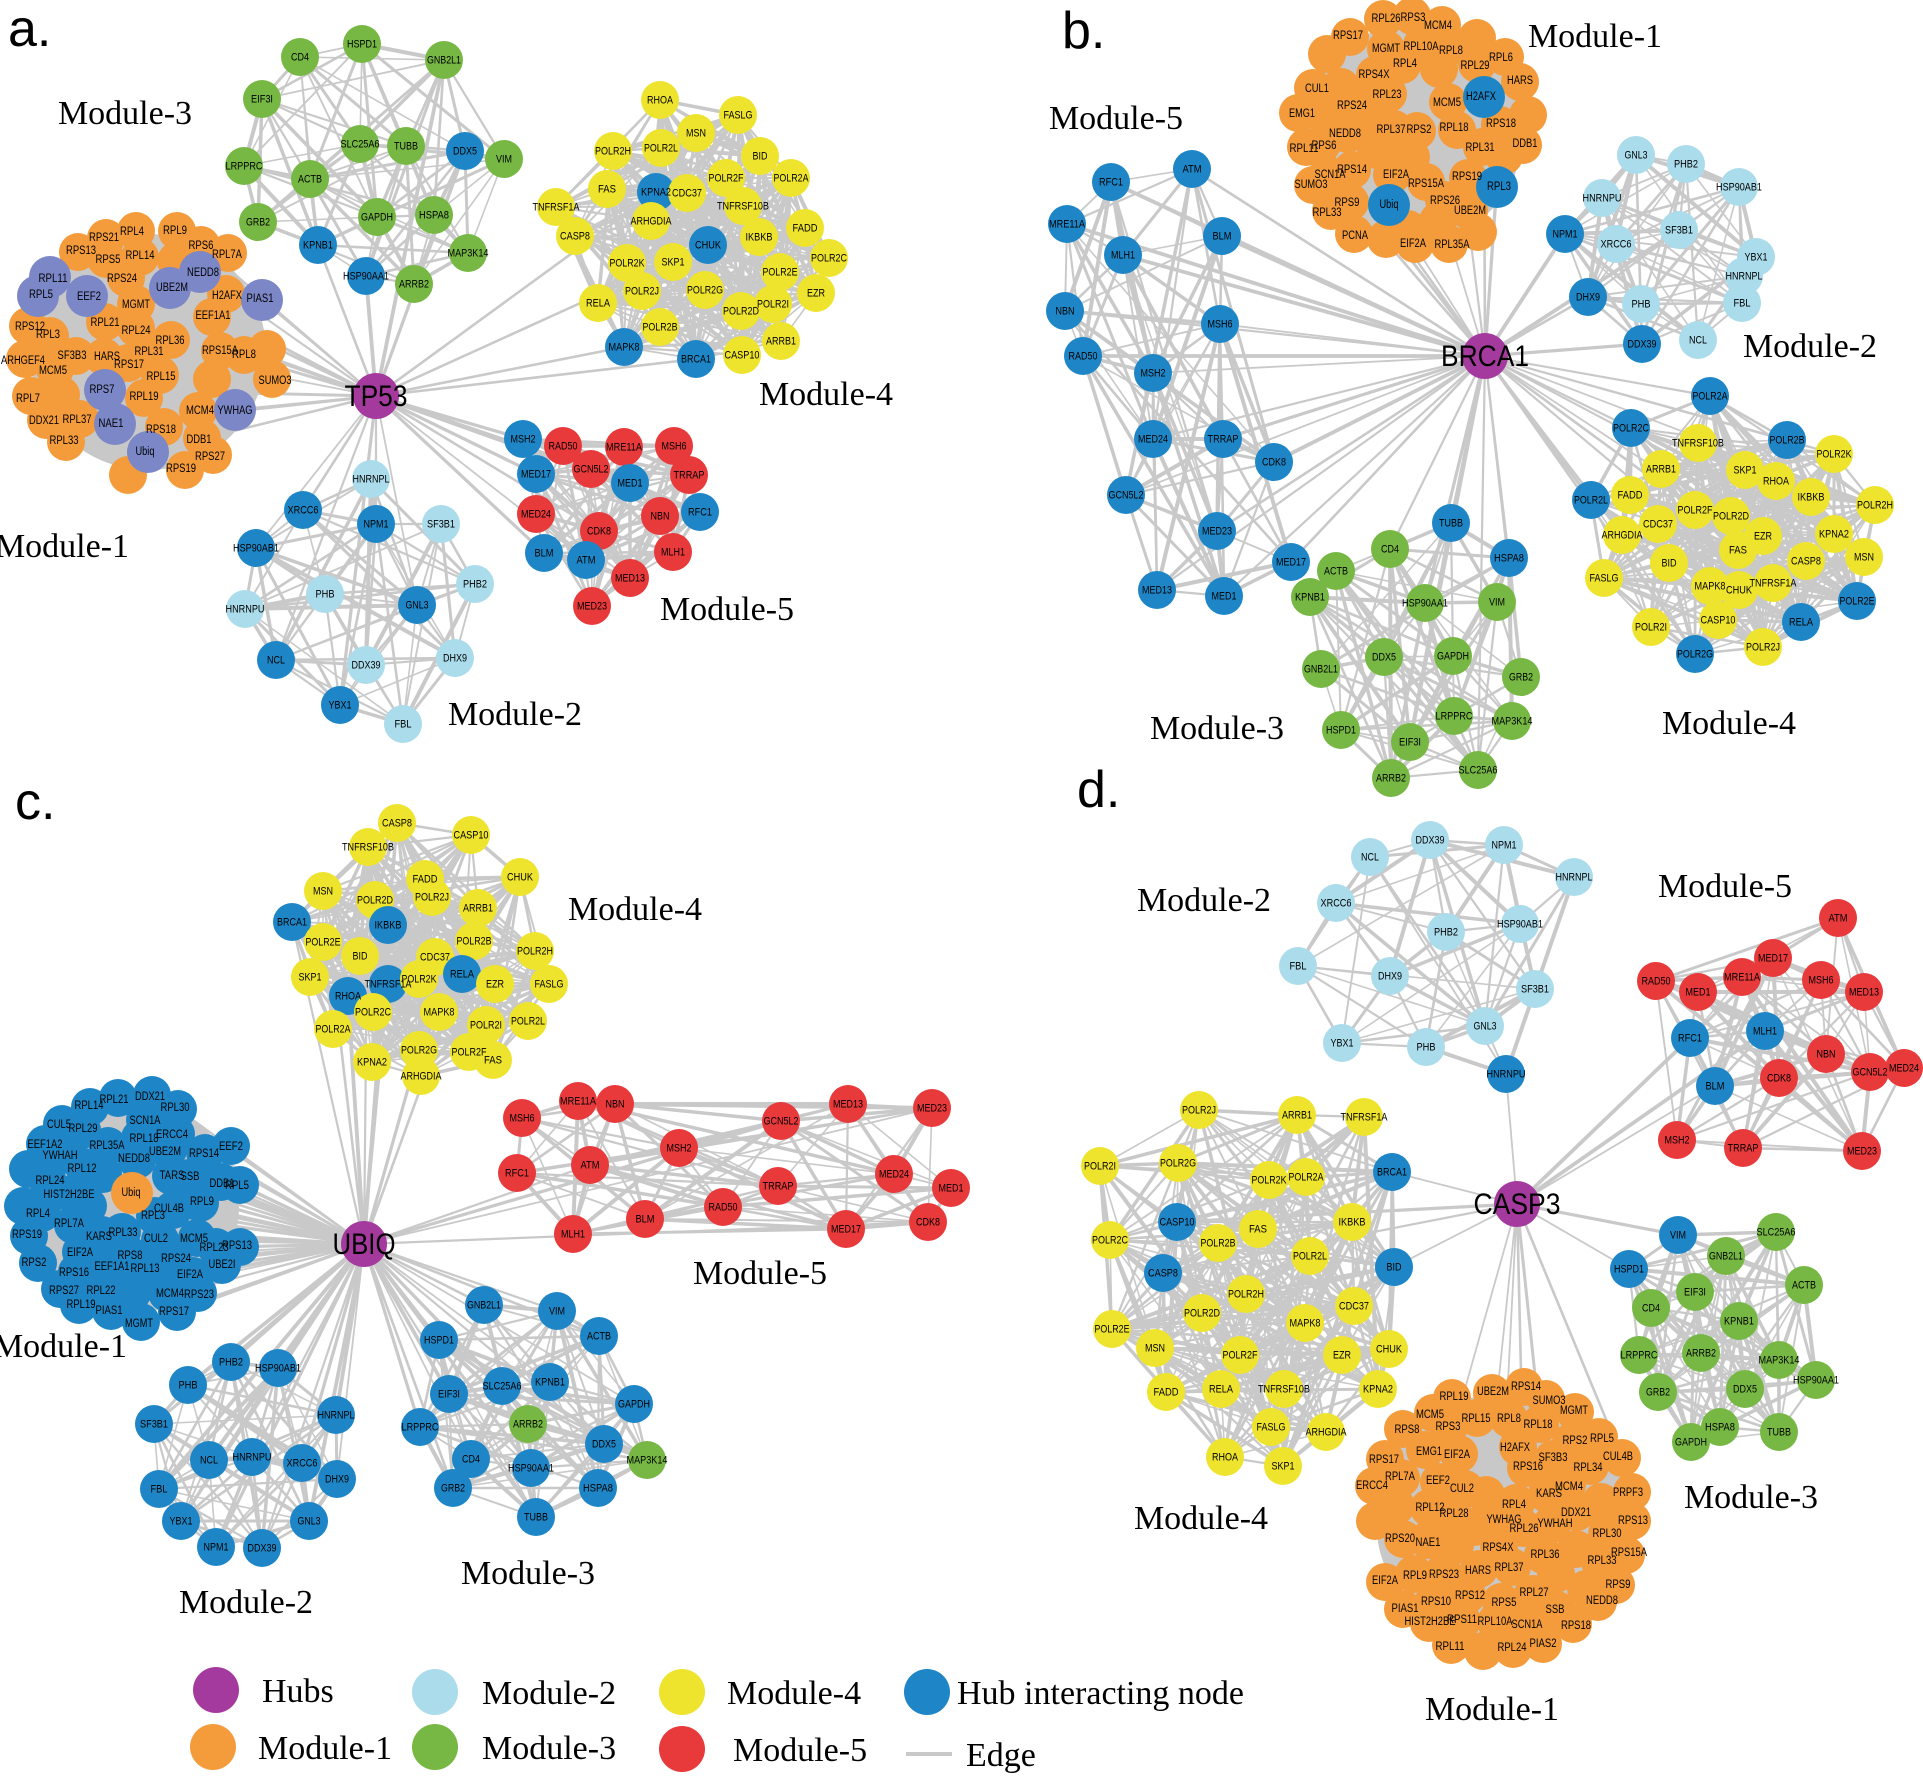 This screenshot has width=1923, height=1780. What do you see at coordinates (323, 943) in the screenshot?
I see `svg-text: POLR2E` at bounding box center [323, 943].